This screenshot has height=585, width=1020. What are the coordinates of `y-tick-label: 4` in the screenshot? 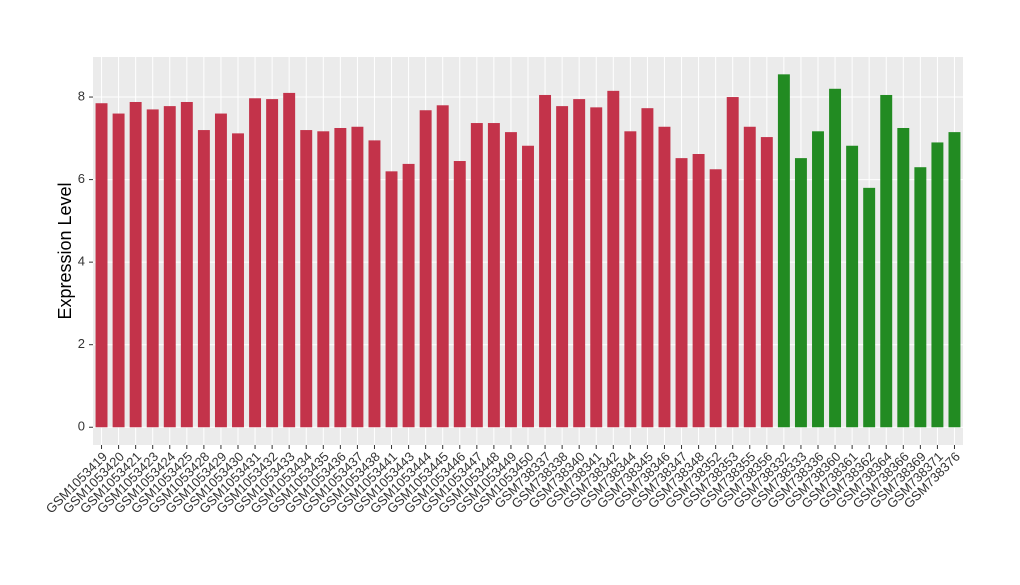 It's located at (81, 261).